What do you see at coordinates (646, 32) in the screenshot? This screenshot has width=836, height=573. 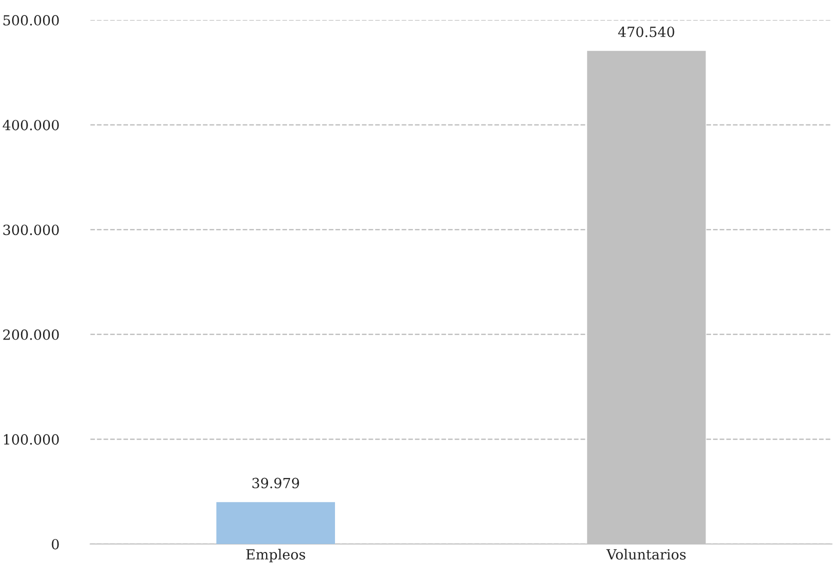 I see `data-label: 470.540` at bounding box center [646, 32].